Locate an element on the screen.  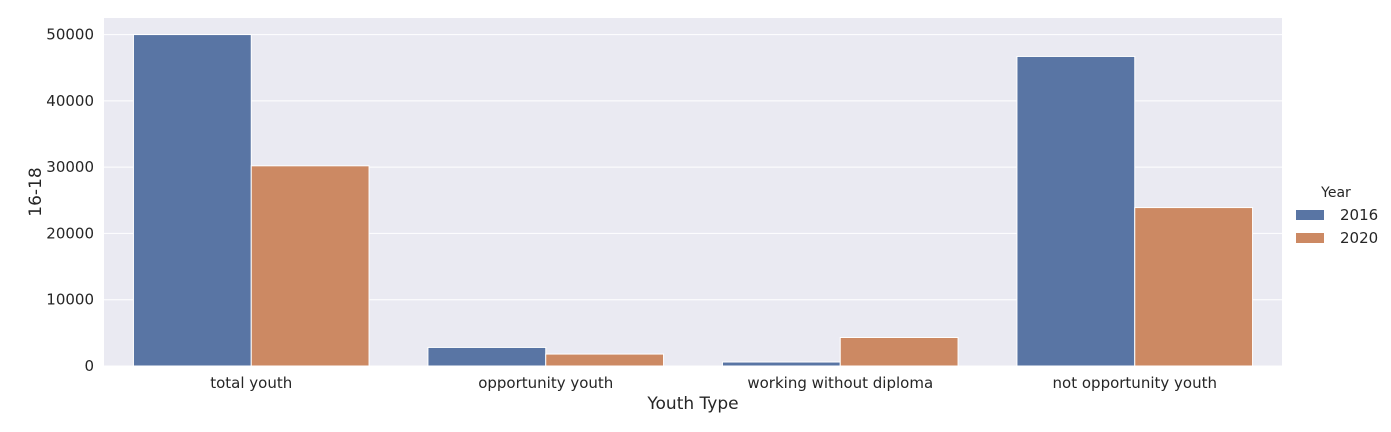
legend-title: Year is located at coordinates (1335, 193).